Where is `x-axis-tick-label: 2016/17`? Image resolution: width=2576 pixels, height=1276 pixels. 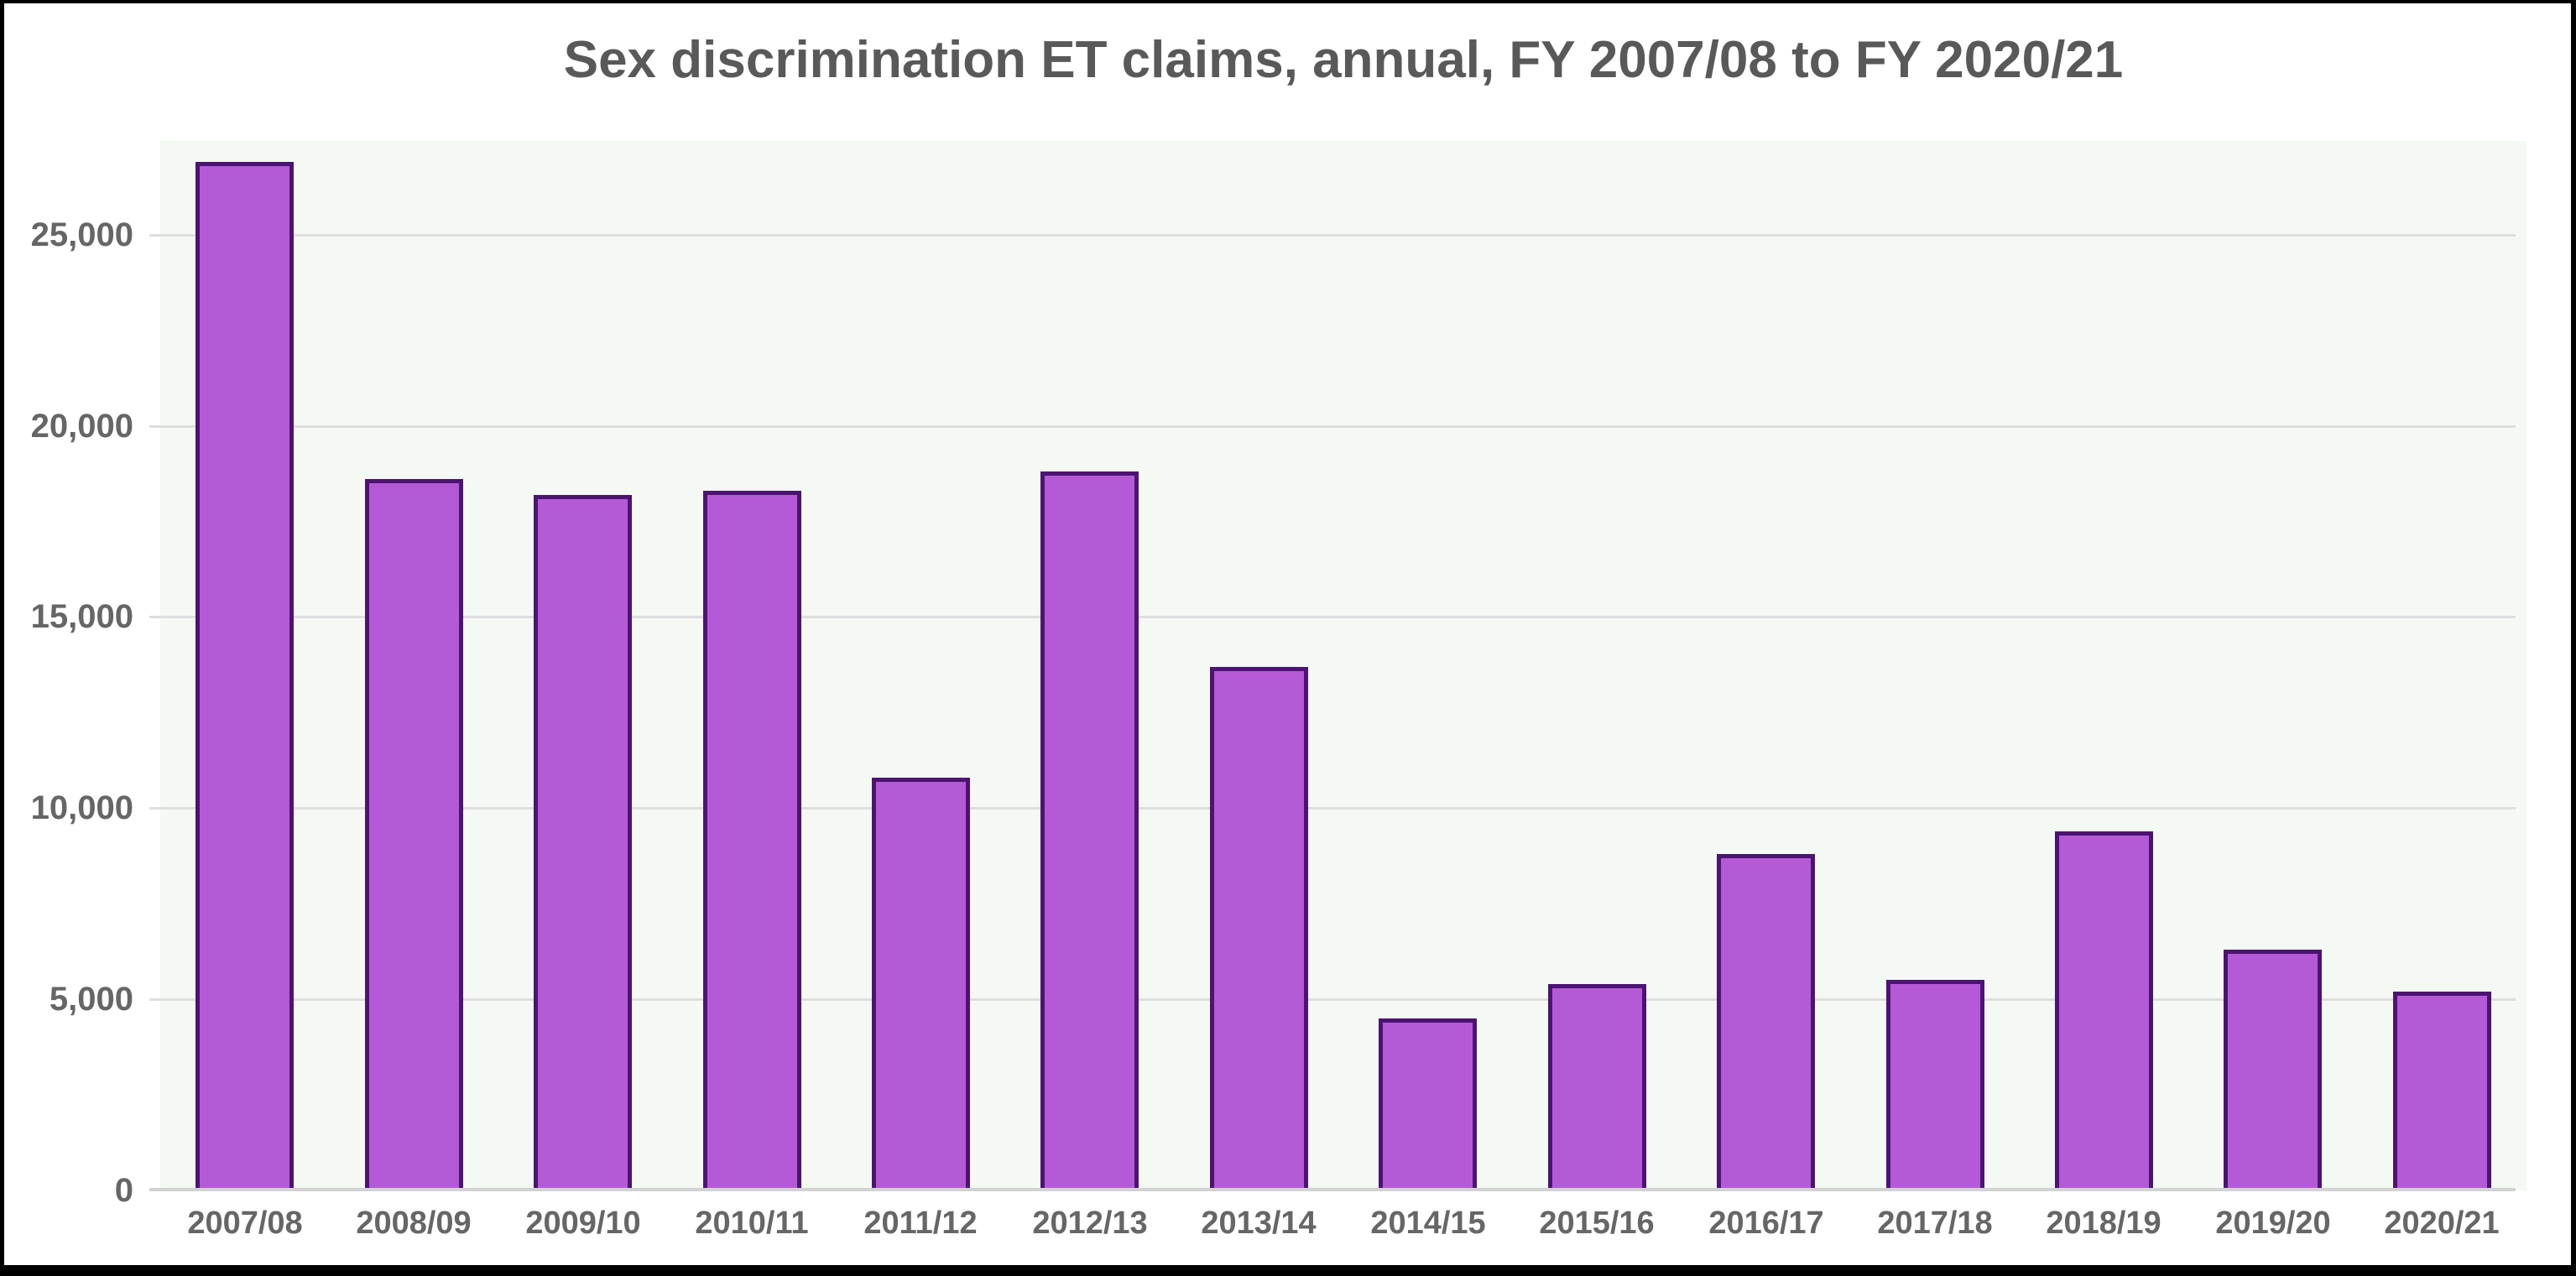
x-axis-tick-label: 2016/17 is located at coordinates (1766, 1223).